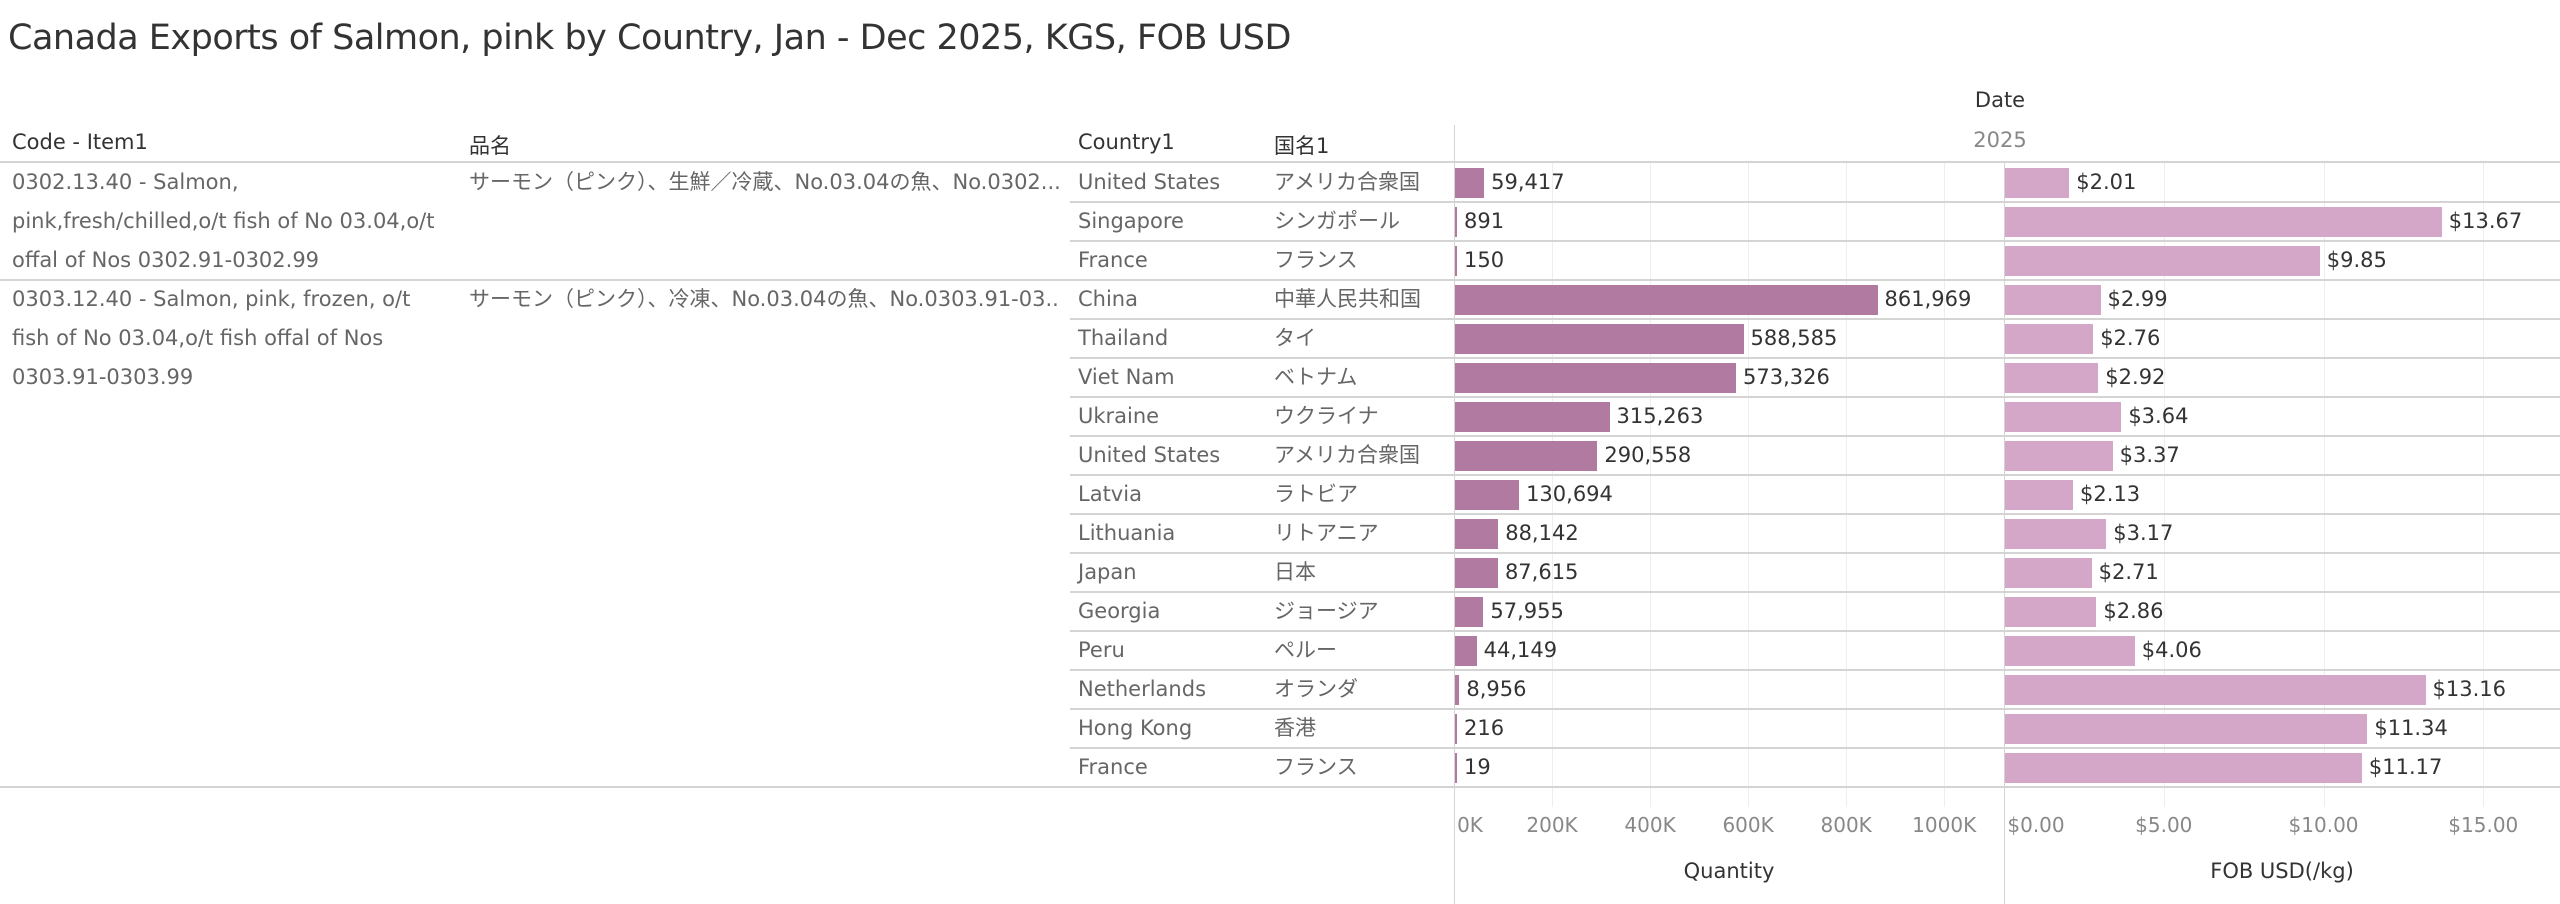  What do you see at coordinates (1142, 689) in the screenshot?
I see `country-name: Netherlands` at bounding box center [1142, 689].